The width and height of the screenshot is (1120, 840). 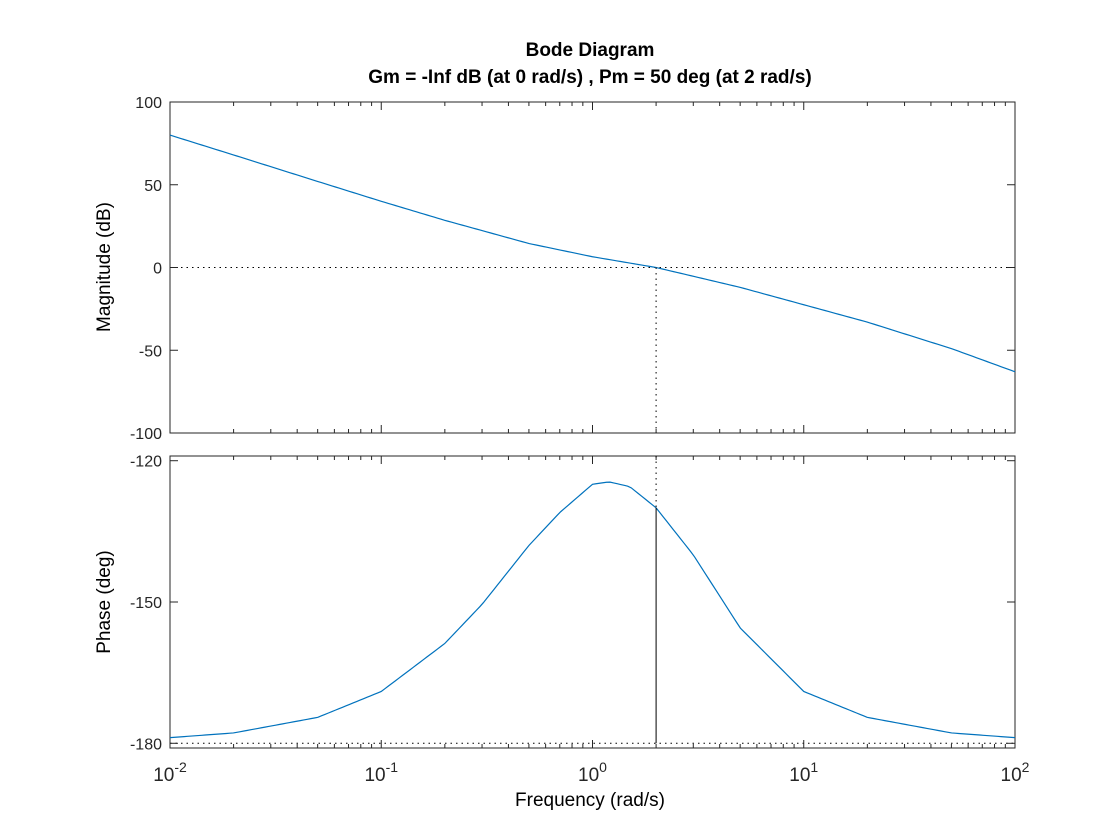 I want to click on x-tick-label: 10², so click(x=1015, y=772).